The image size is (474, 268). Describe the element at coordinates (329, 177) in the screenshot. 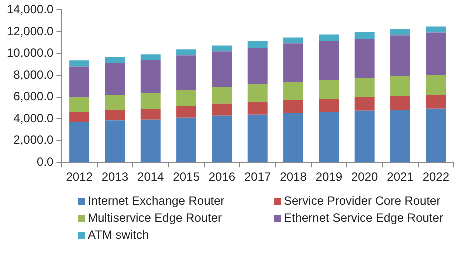

I see `x-tick-label: 2019` at that location.